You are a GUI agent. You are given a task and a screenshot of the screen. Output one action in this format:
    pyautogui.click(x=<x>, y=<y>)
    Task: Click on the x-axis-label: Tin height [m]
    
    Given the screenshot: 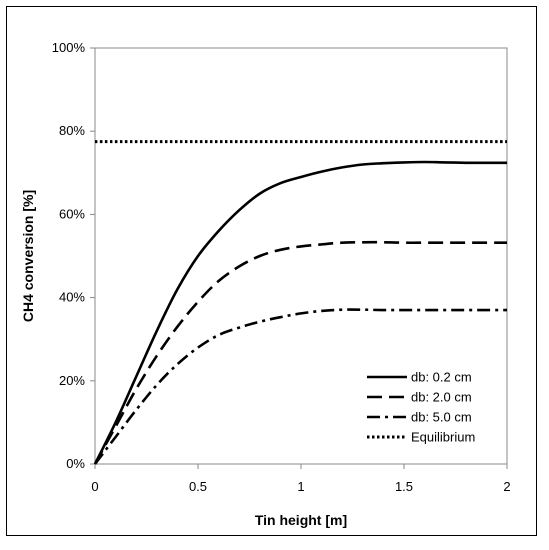 What is the action you would take?
    pyautogui.click(x=301, y=520)
    